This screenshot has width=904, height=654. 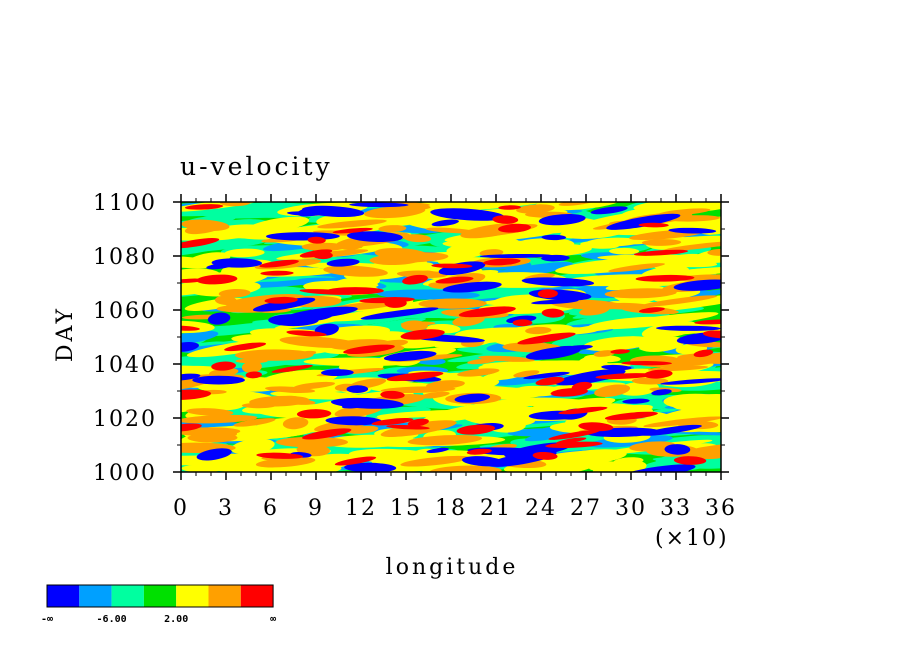 I want to click on x-tick-label: 3, so click(x=226, y=508).